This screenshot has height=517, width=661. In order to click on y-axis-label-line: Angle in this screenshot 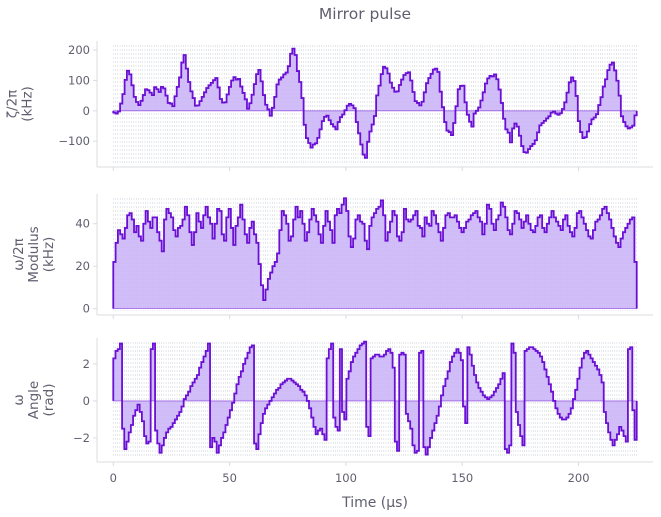, I will do `click(34, 400)`.